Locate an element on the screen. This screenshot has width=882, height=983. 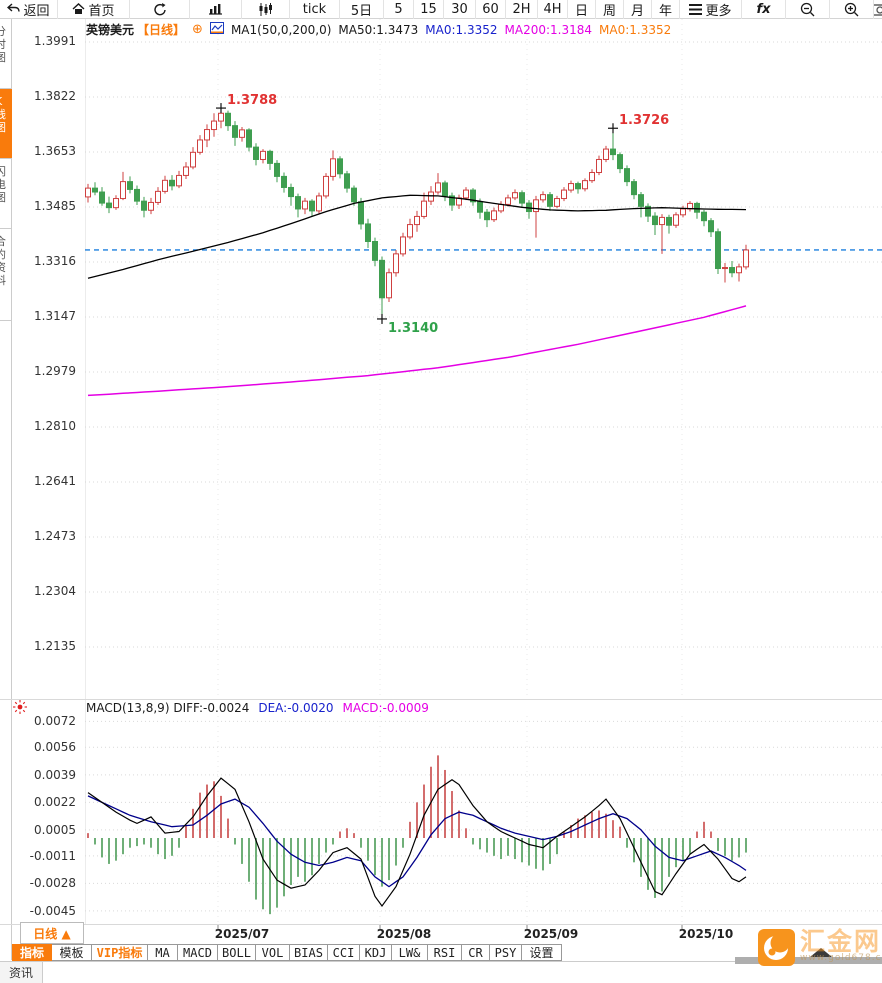
price-annotation: 1.3726 is located at coordinates (644, 120).